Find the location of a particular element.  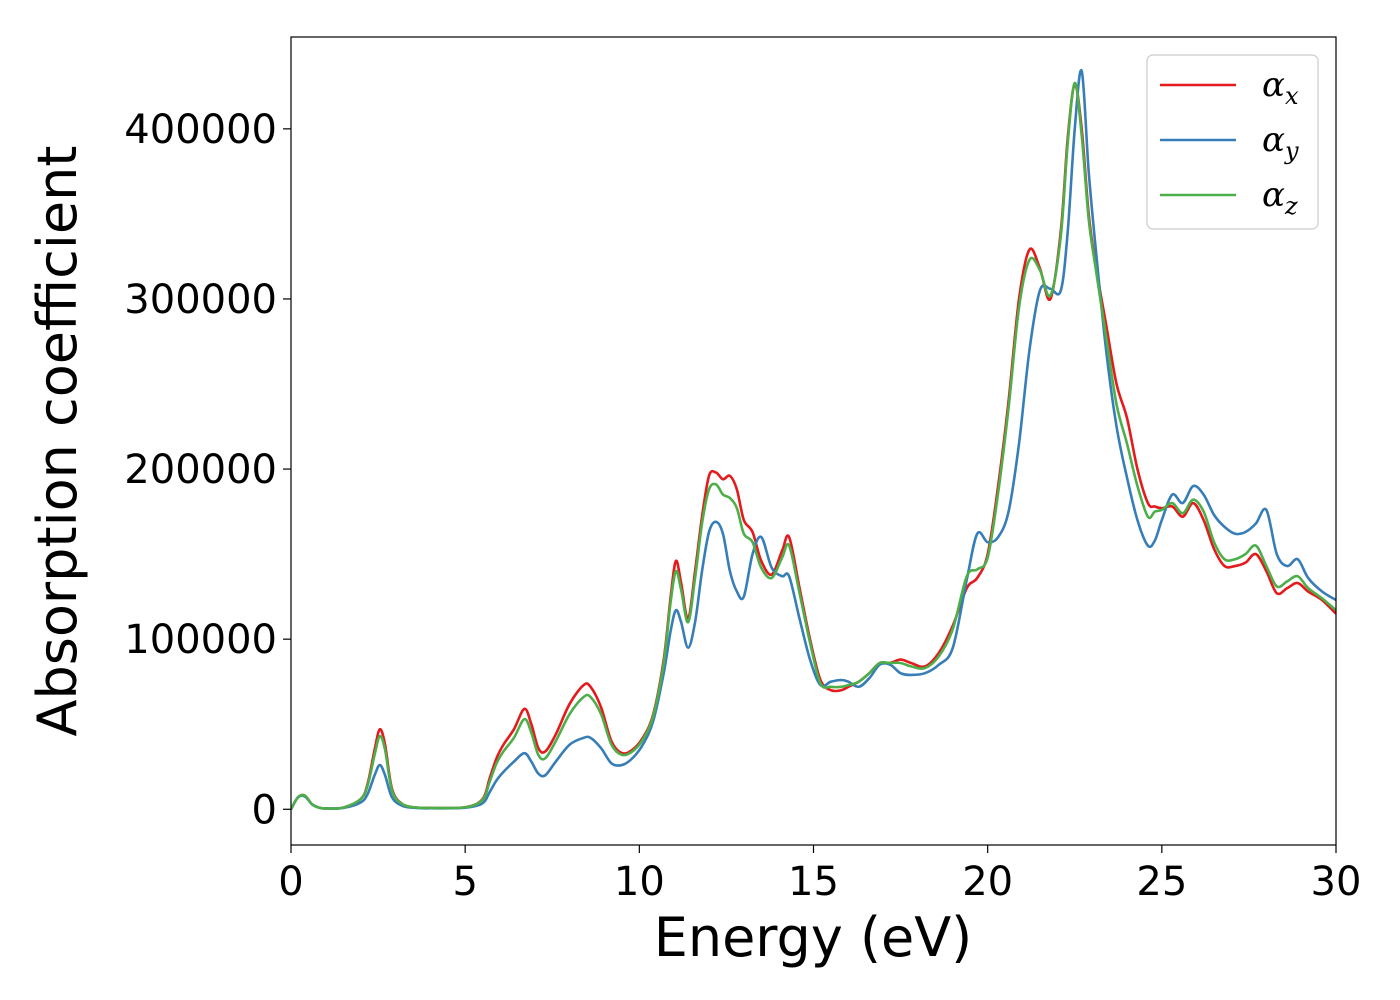

legend-label-y: αy is located at coordinates (1280, 142).